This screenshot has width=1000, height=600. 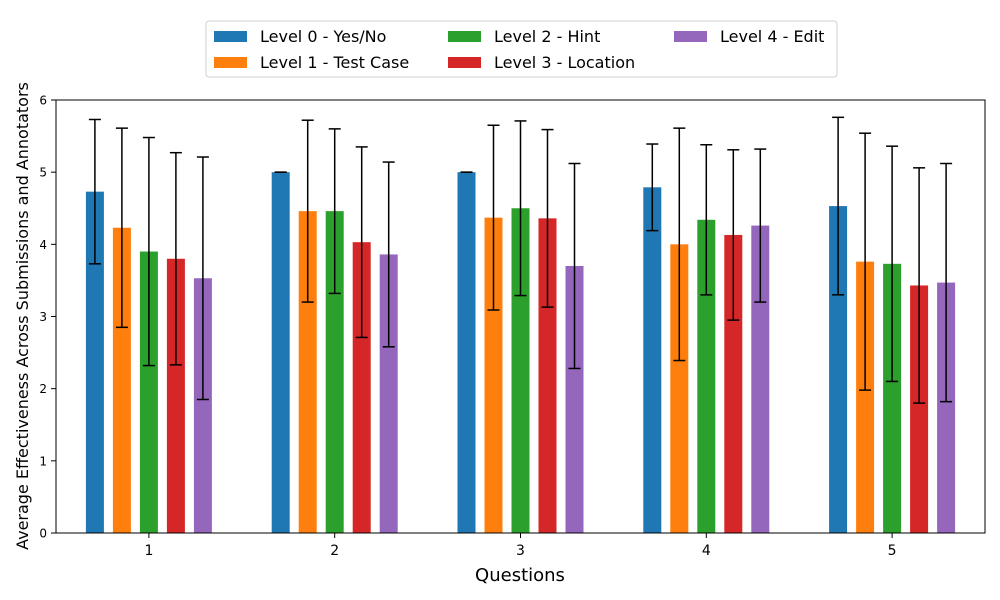 I want to click on y-tick-label-6: 6, so click(x=43, y=101).